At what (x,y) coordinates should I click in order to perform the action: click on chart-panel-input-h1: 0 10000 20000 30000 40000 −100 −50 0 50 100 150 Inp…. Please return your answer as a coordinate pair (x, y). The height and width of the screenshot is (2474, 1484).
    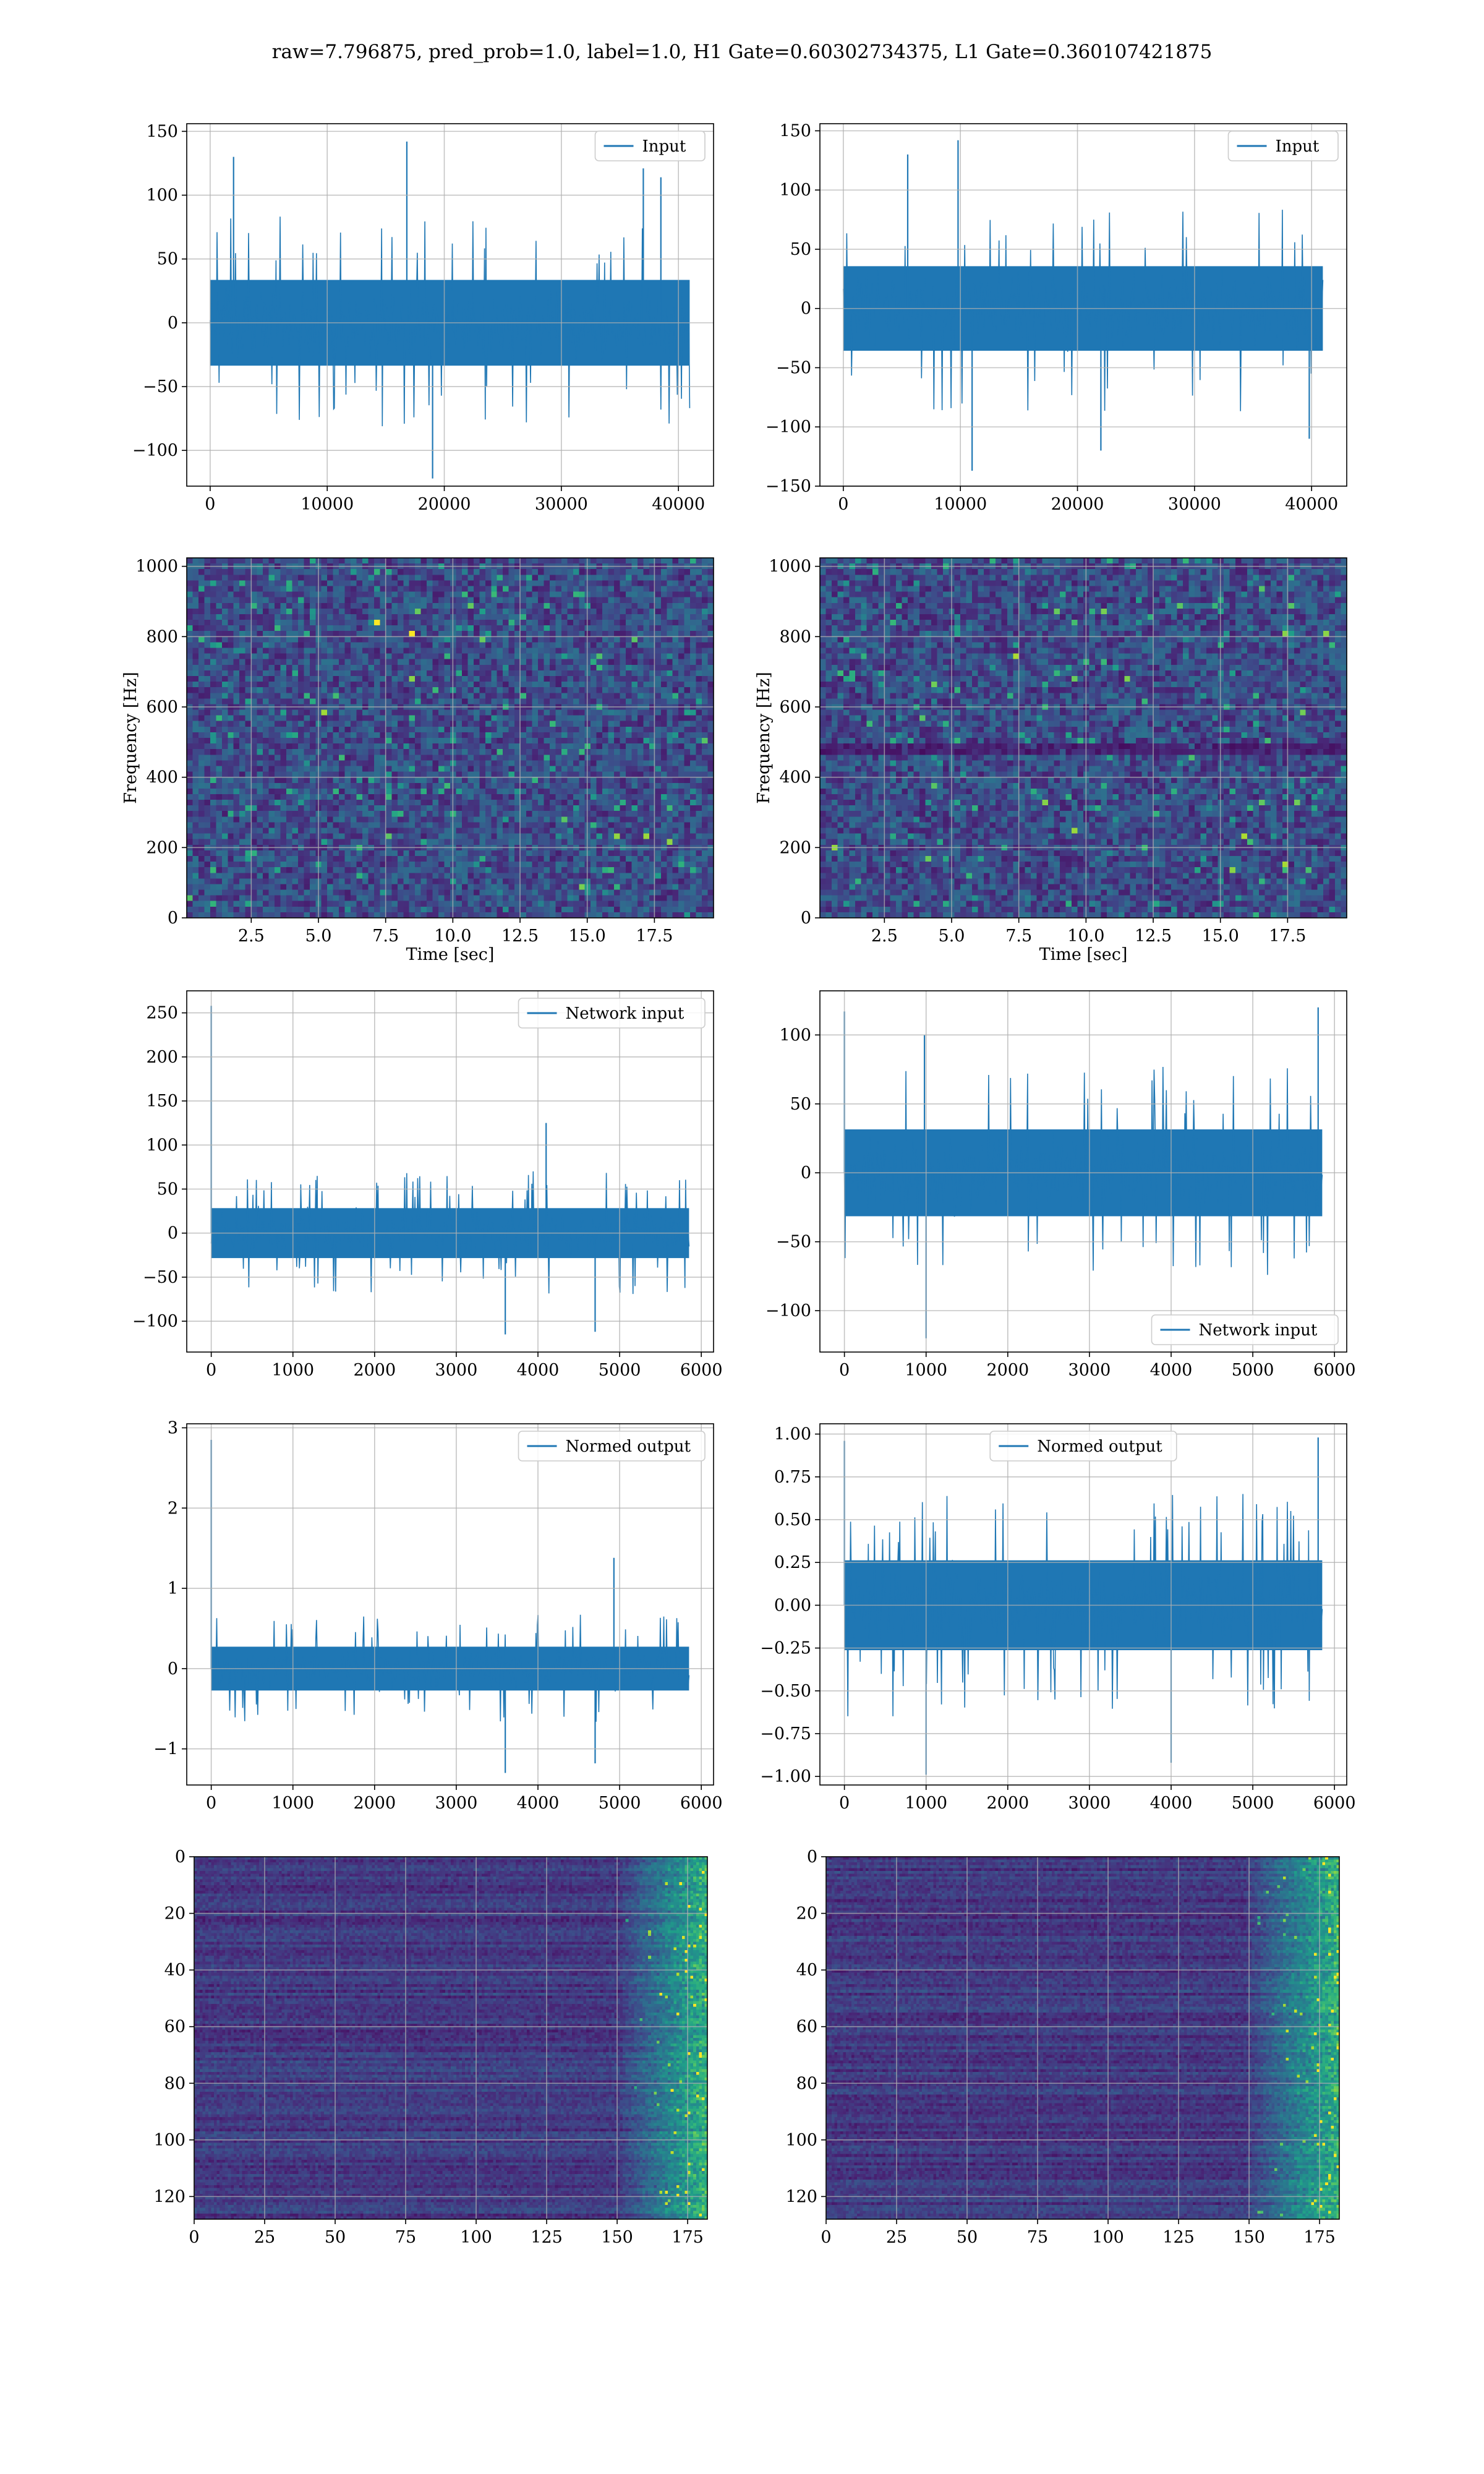
    Looking at the image, I should click on (423, 318).